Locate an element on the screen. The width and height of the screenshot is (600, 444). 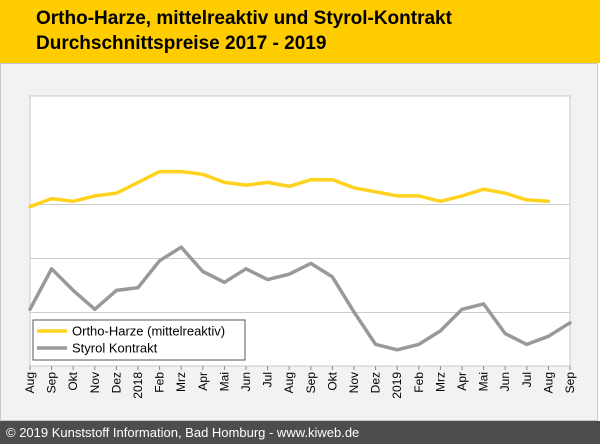
x-tick-label-3: Nov is located at coordinates (95, 382).